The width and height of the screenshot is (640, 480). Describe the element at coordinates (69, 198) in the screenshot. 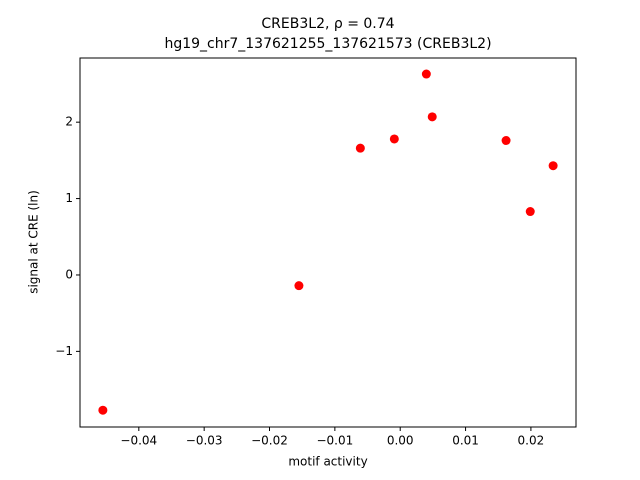

I see `y-tick-label: 1` at that location.